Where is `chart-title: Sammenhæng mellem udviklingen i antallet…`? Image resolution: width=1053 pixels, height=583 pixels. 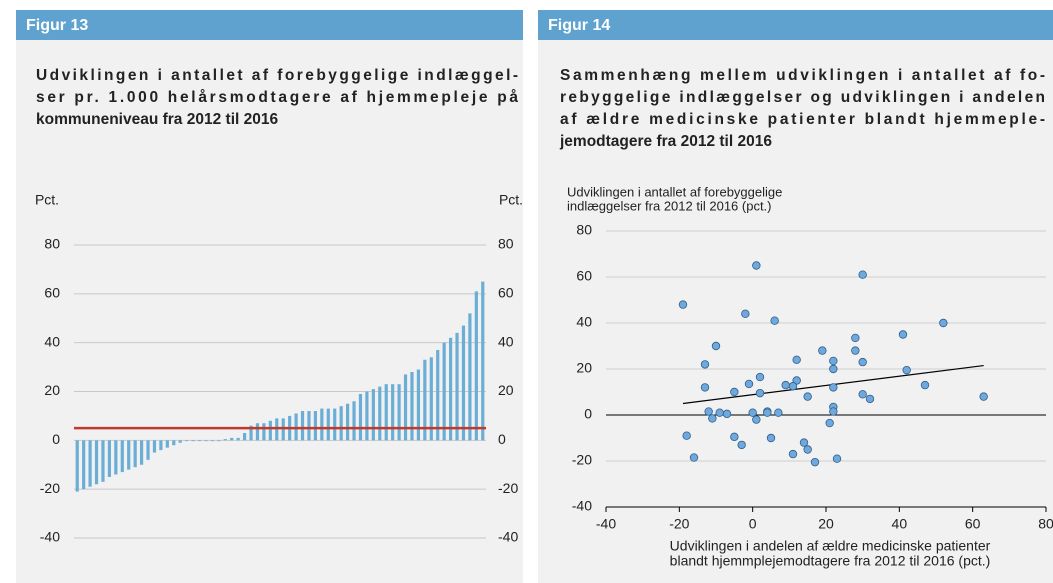
chart-title: Sammenhæng mellem udviklingen i antallet… is located at coordinates (802, 75).